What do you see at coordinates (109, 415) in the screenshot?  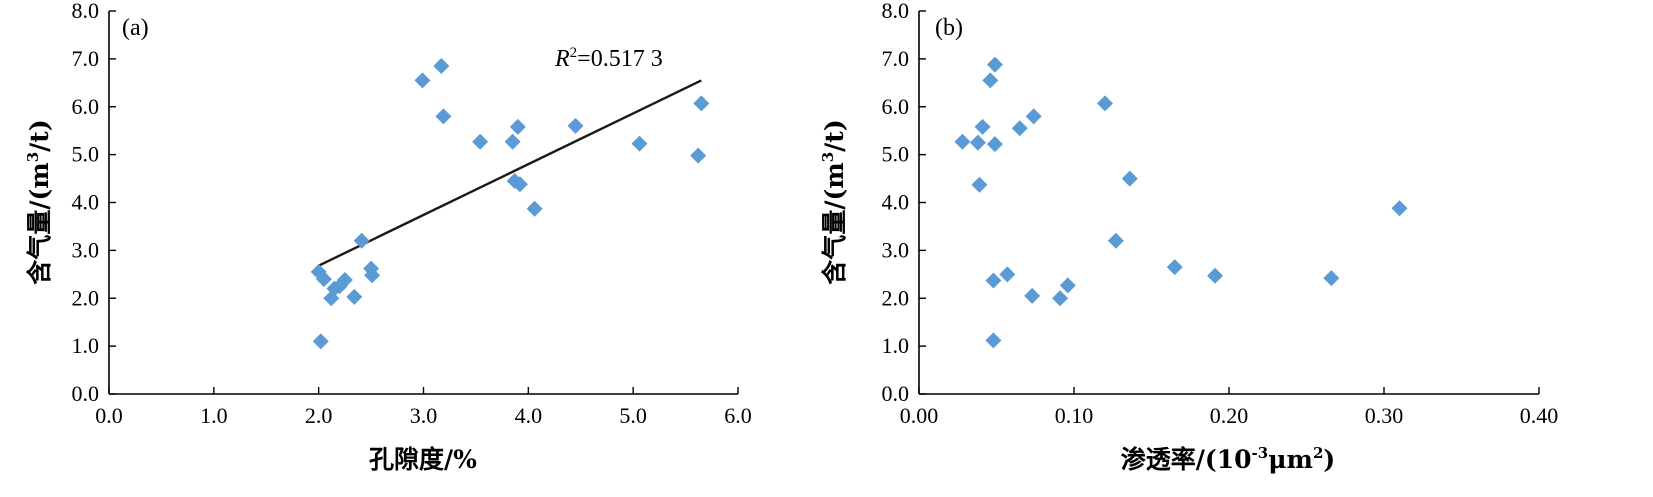 I see `chart-a-x-tick-label: 0.0` at bounding box center [109, 415].